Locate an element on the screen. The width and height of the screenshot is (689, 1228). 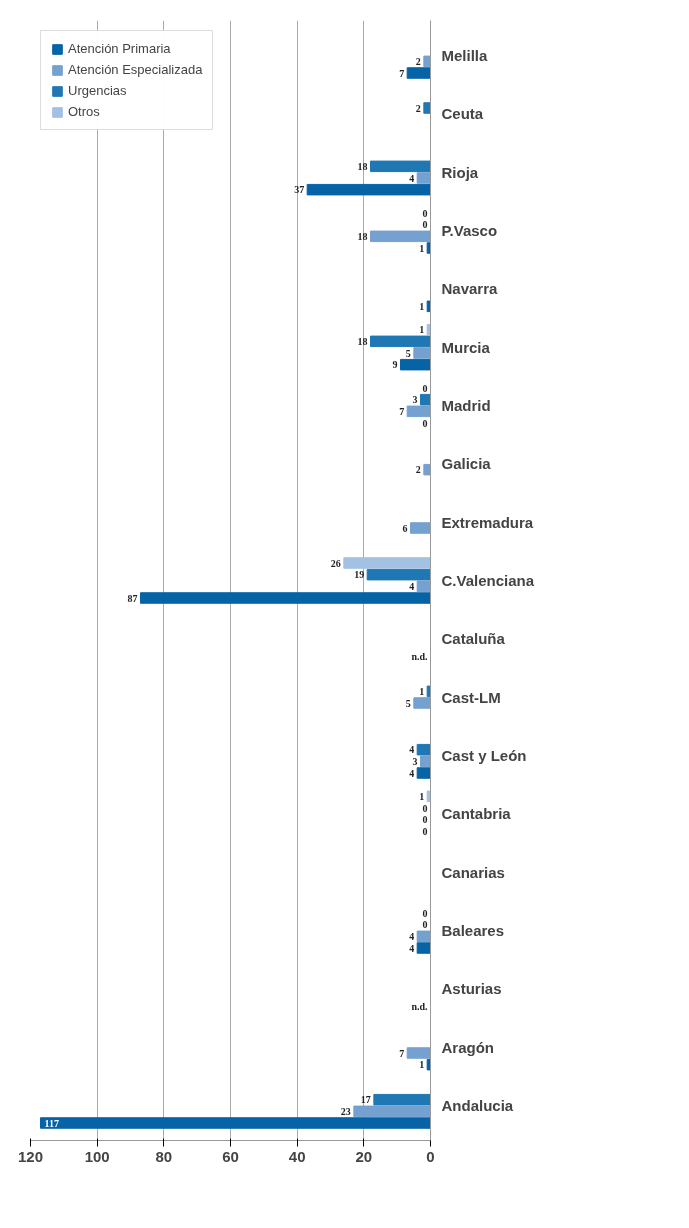
x-tick-label: 40 is located at coordinates (297, 1156).